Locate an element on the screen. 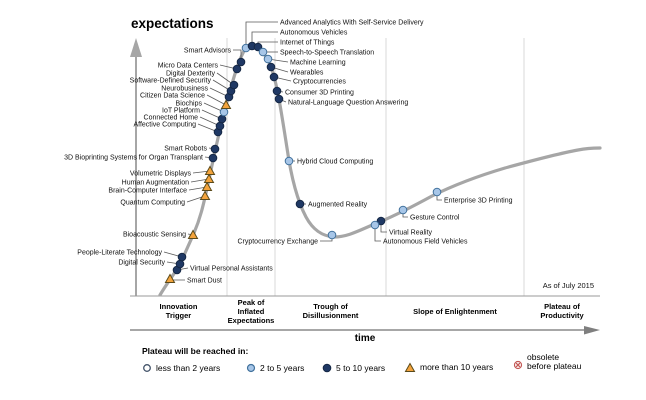  legend-item-label: 5 to 10 years is located at coordinates (361, 367).